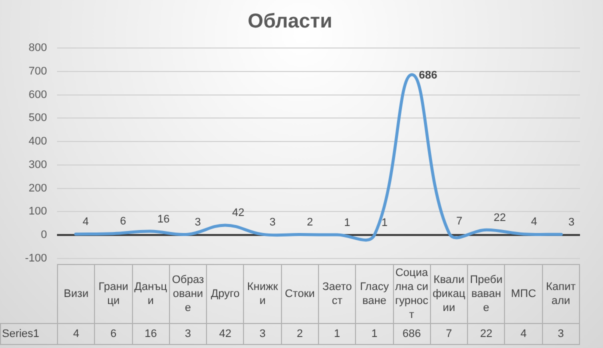  What do you see at coordinates (486, 294) in the screenshot?
I see `x-tick-label: Пребиваване` at bounding box center [486, 294].